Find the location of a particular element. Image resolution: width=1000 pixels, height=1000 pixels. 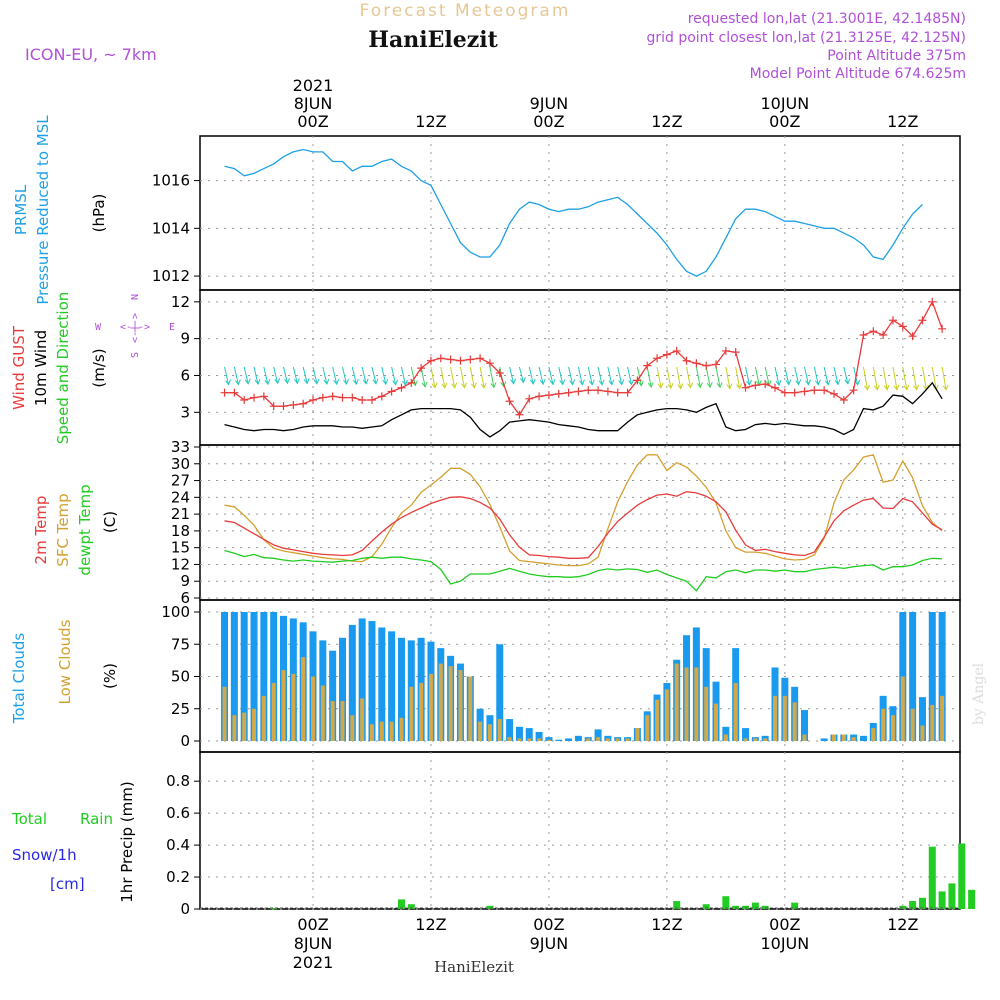

y-tick-label: 1014 is located at coordinates (171, 228).